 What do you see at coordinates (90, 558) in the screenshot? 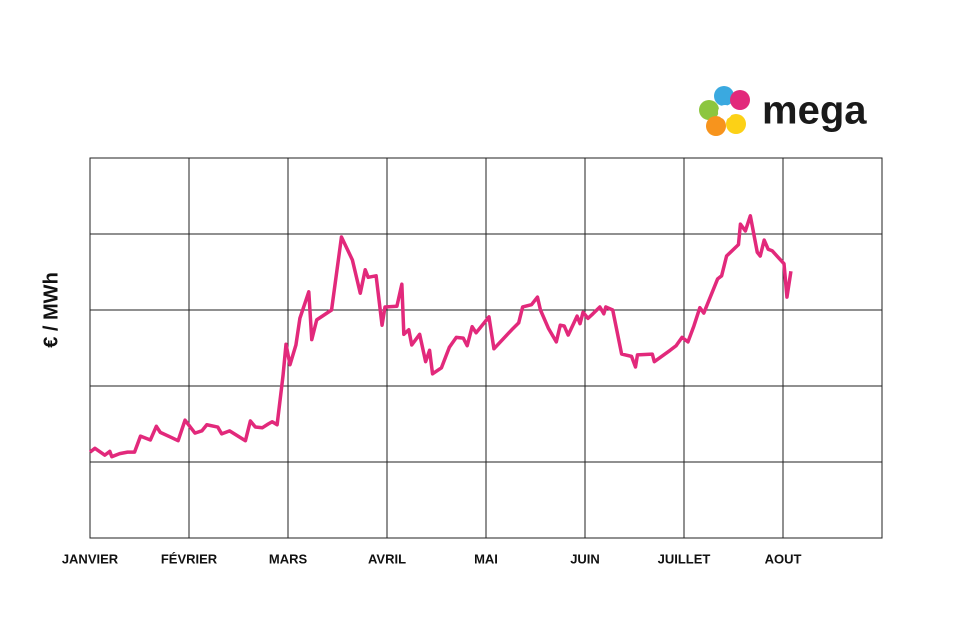
I see `x-tick-label: JANVIER` at bounding box center [90, 558].